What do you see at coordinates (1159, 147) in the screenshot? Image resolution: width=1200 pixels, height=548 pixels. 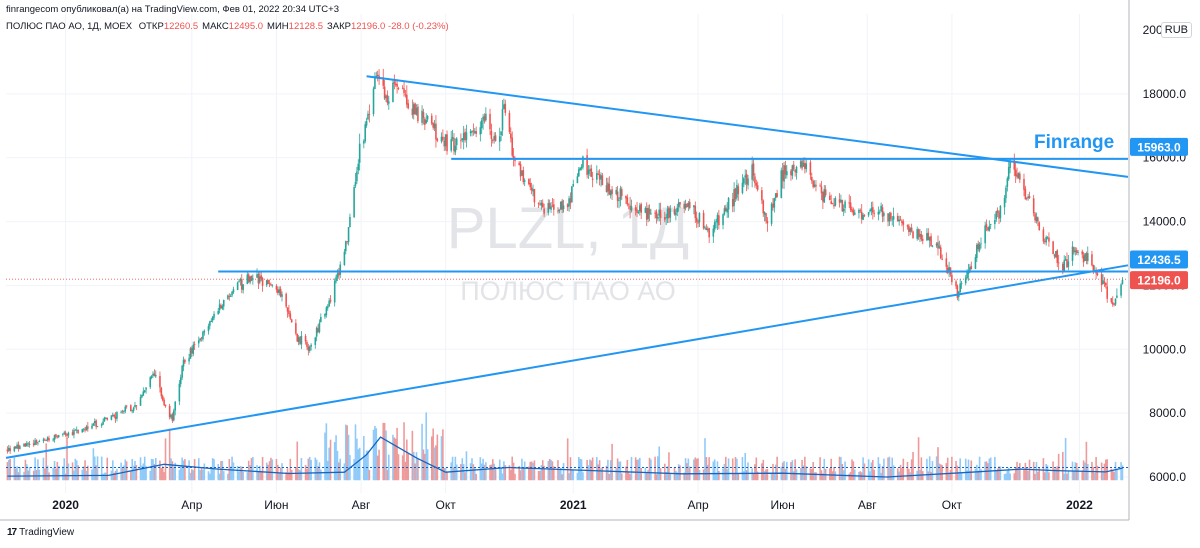 I see `price-label-text: 15963.0` at bounding box center [1159, 147].